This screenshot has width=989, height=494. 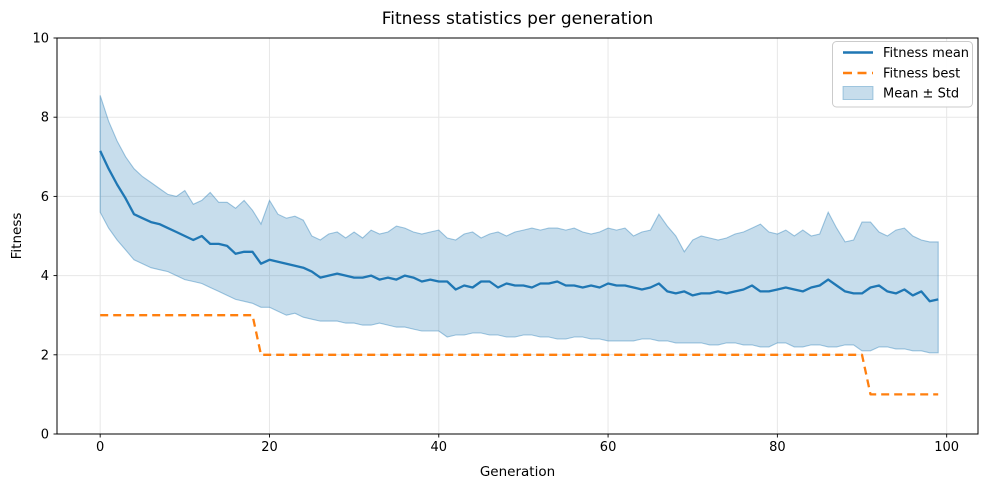 What do you see at coordinates (517, 472) in the screenshot?
I see `x-axis-label: Generation` at bounding box center [517, 472].